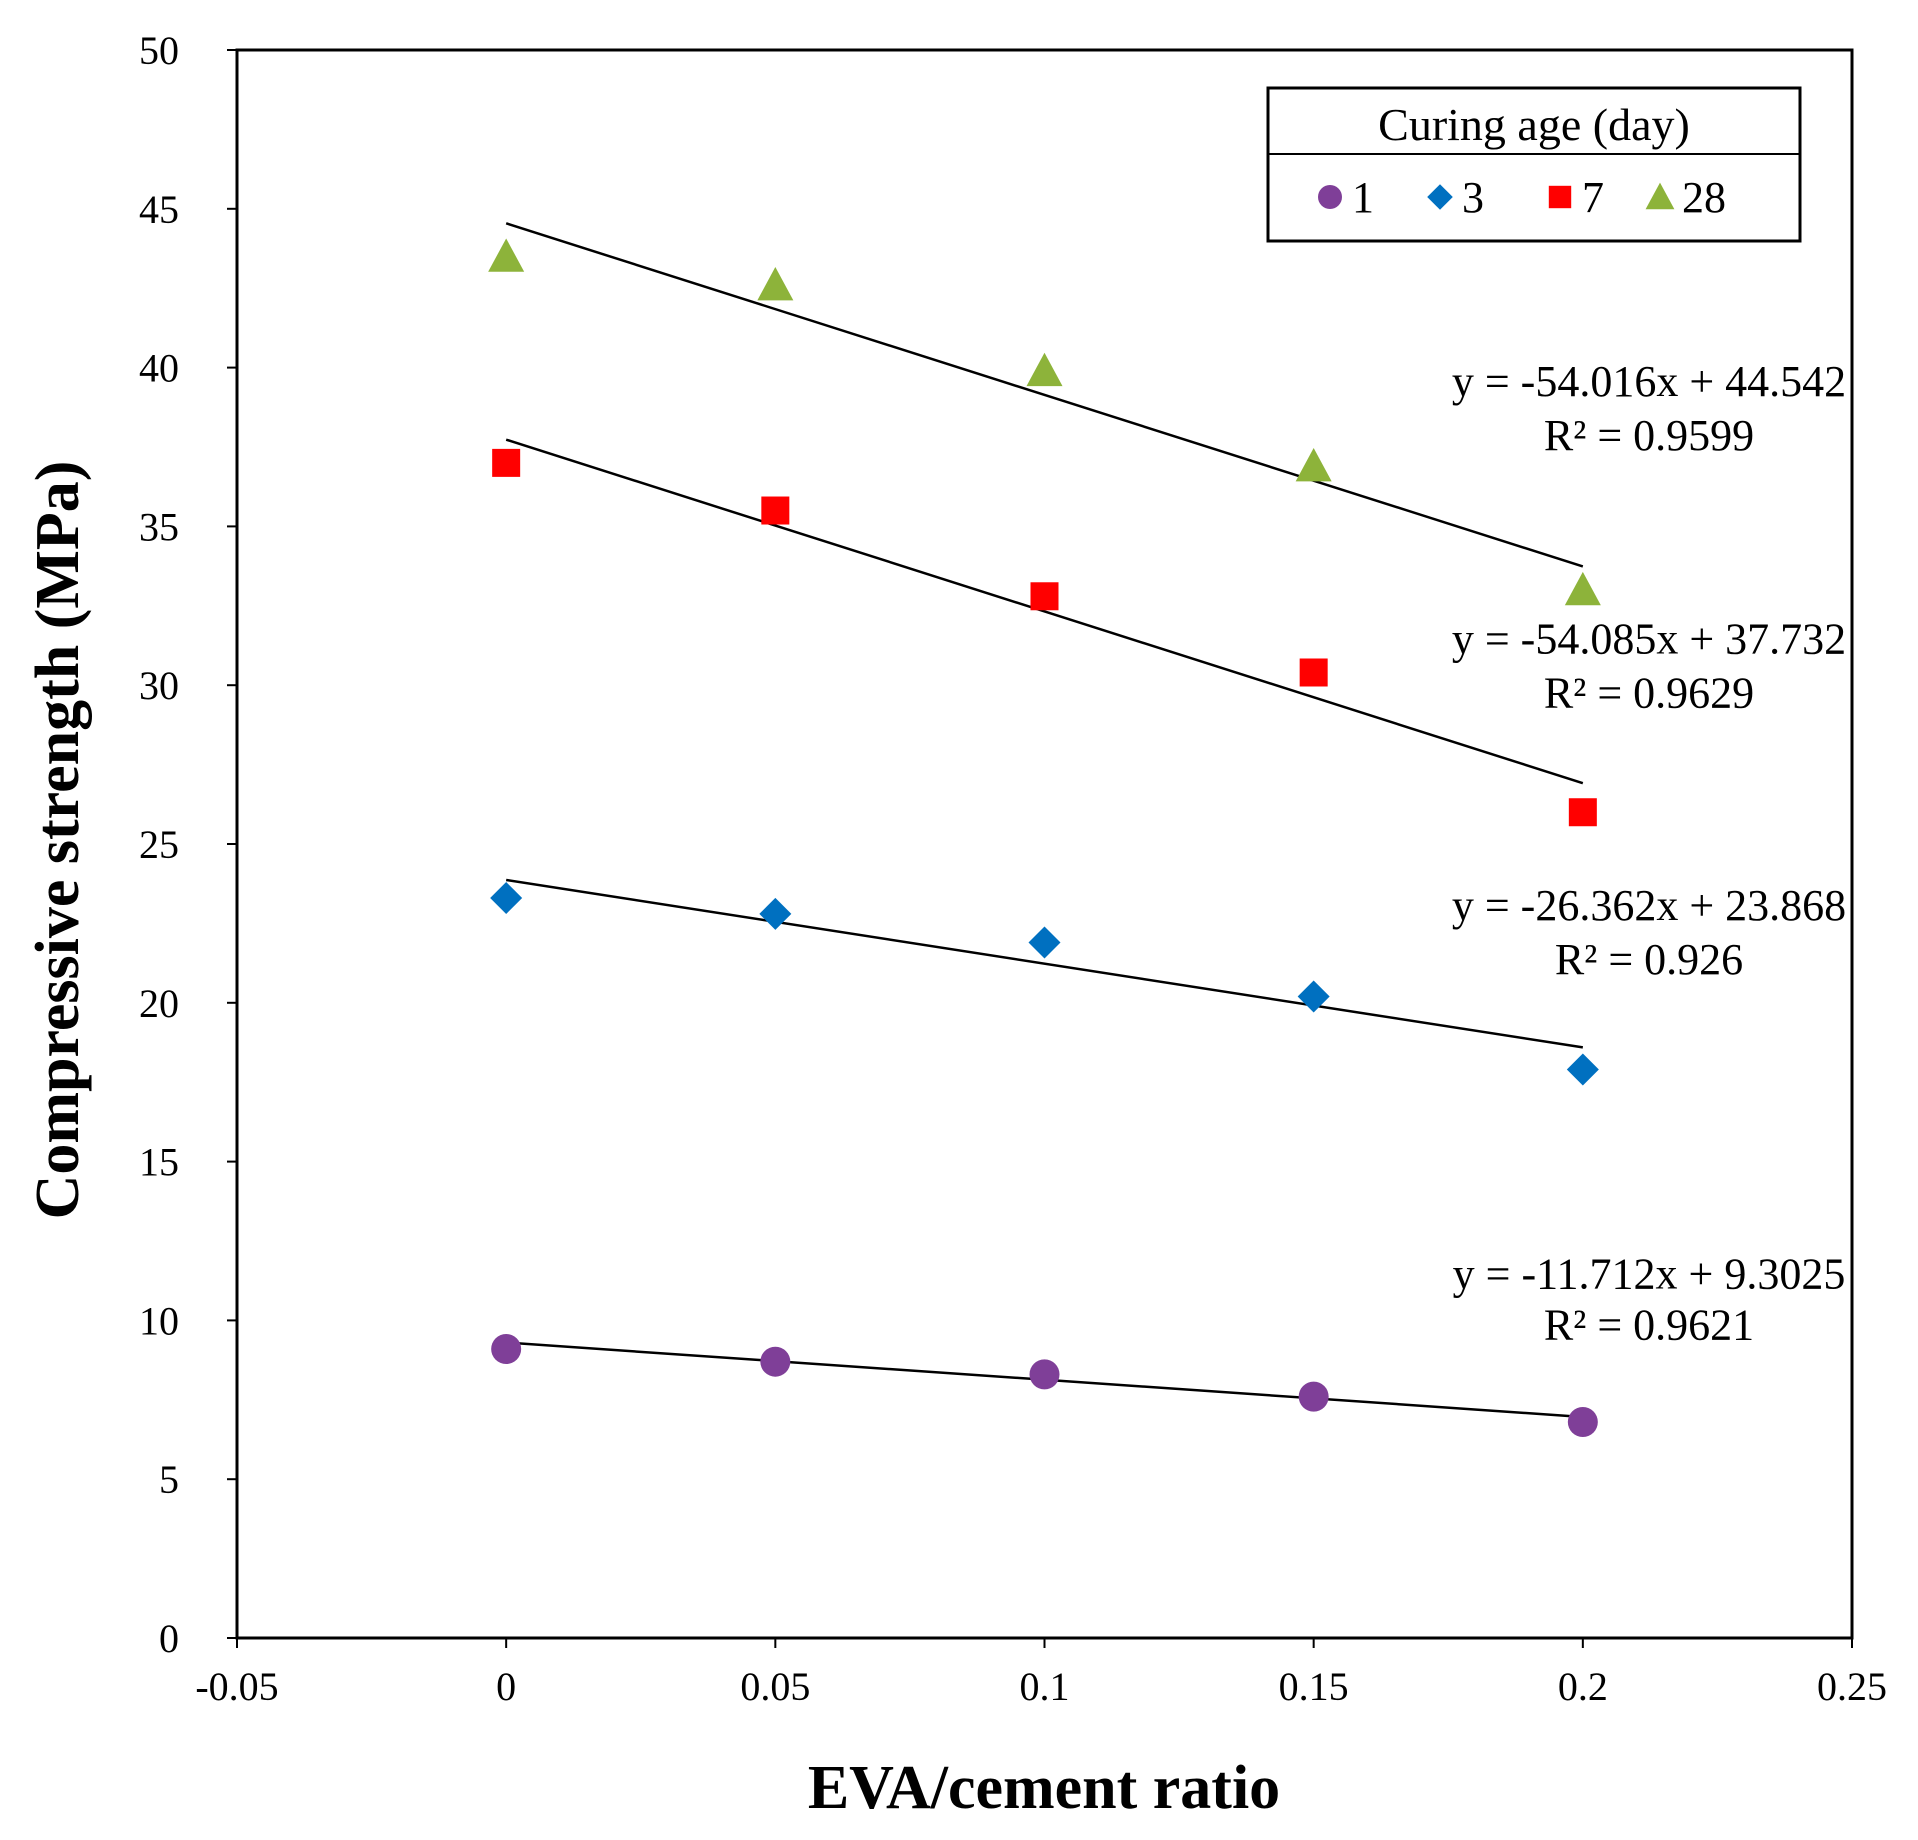 The height and width of the screenshot is (1840, 1918). Describe the element at coordinates (1593, 197) in the screenshot. I see `legend-label: 7` at that location.